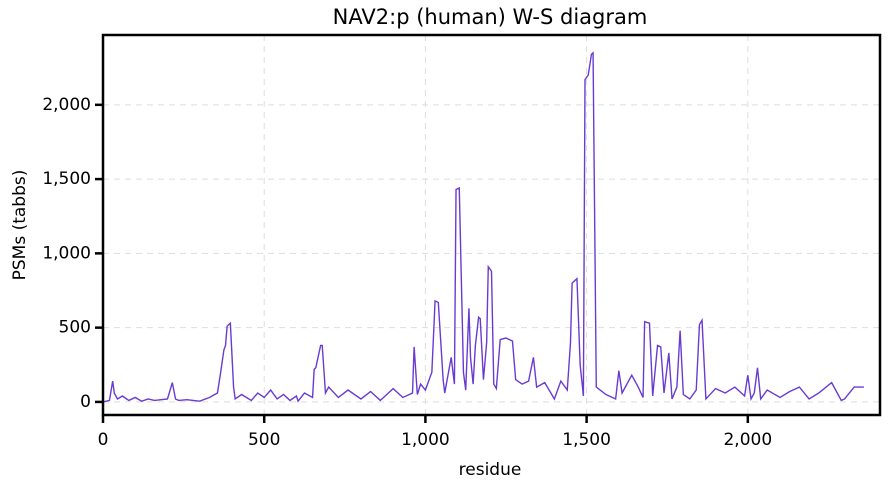  Describe the element at coordinates (20, 225) in the screenshot. I see `y-axis-label: PSMs (tabbs)` at that location.